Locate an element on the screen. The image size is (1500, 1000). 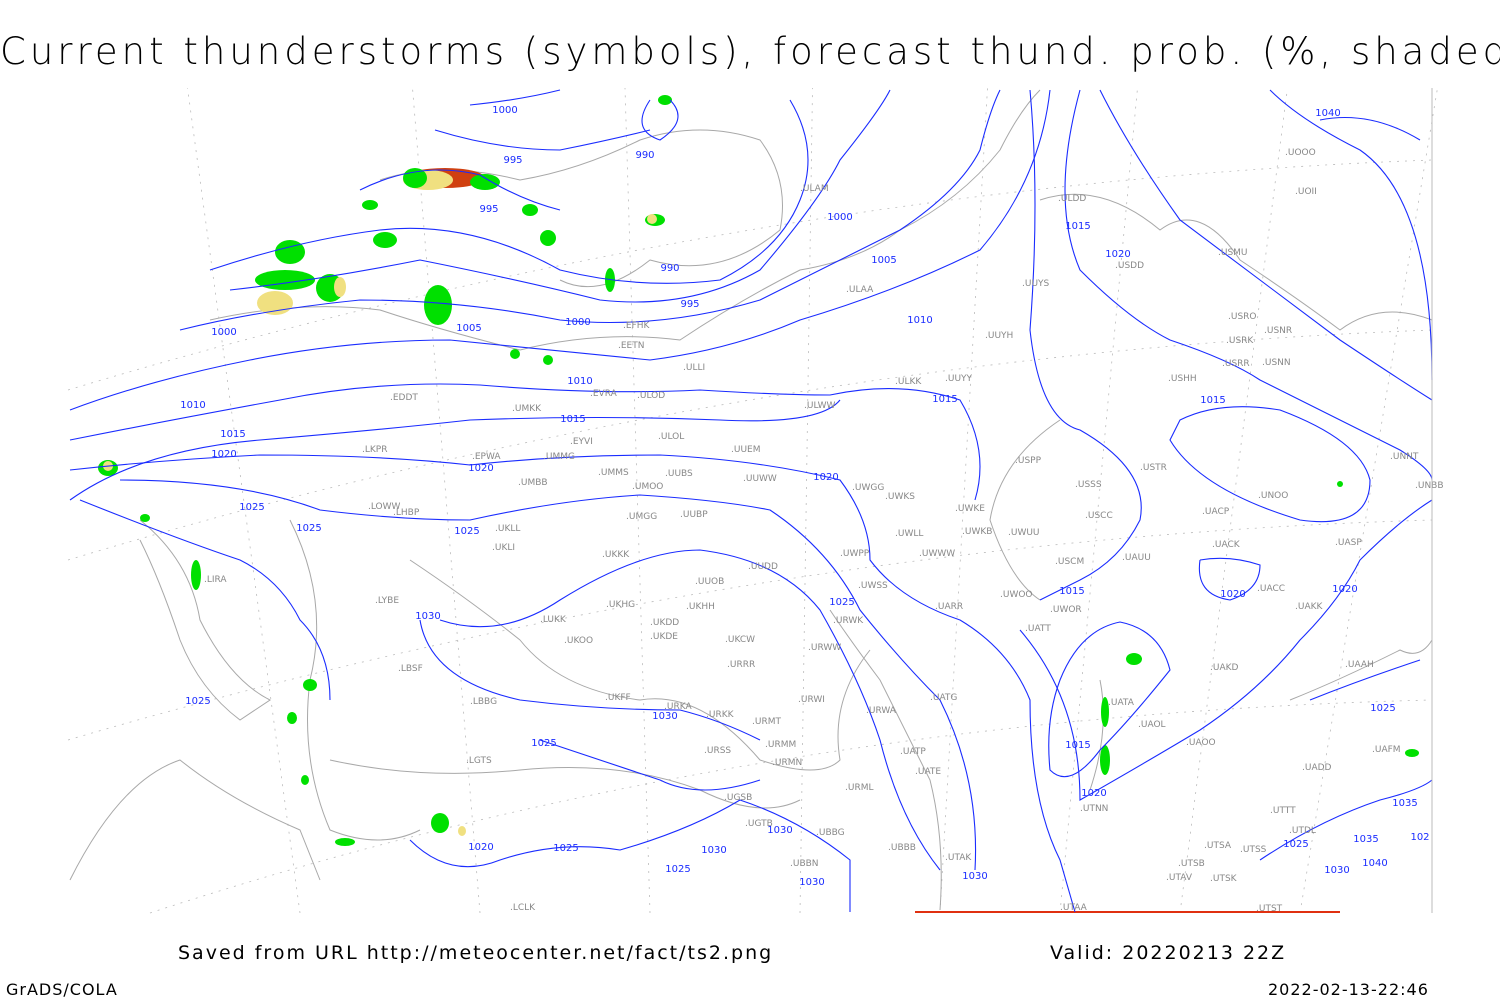
station-label: .LBBG is located at coordinates (483, 702).